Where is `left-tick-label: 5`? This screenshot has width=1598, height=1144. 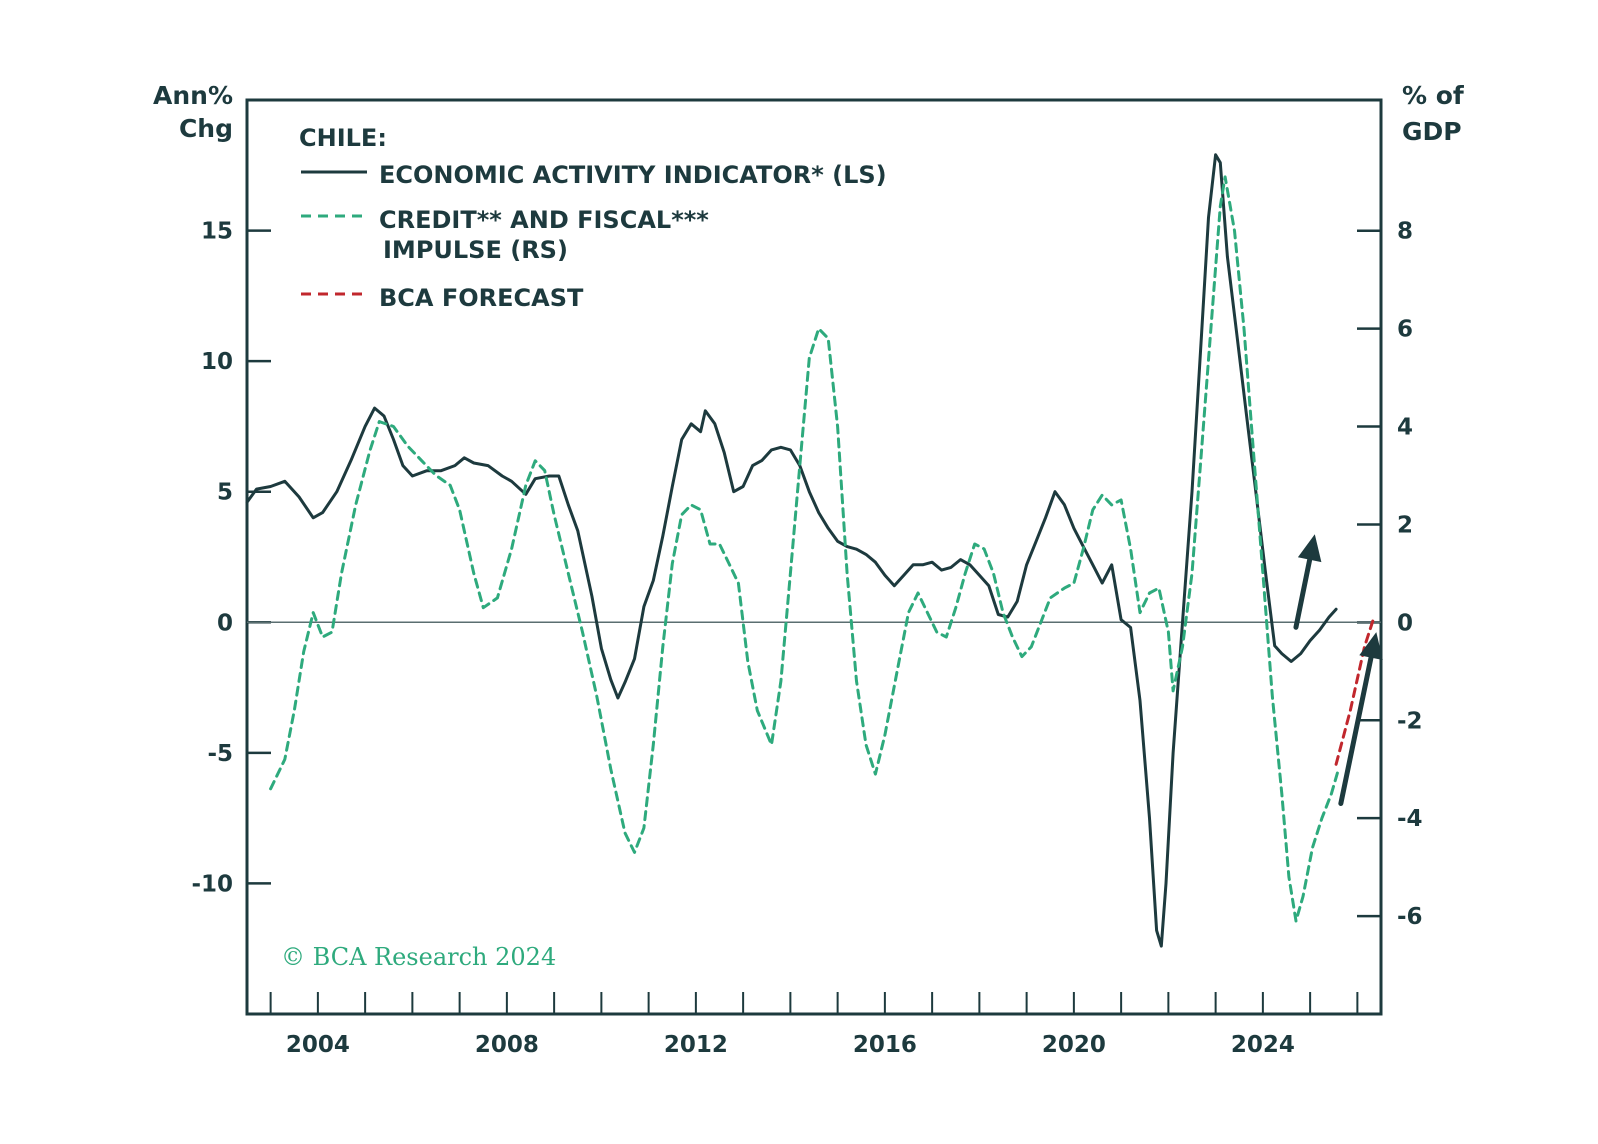 left-tick-label: 5 is located at coordinates (225, 493).